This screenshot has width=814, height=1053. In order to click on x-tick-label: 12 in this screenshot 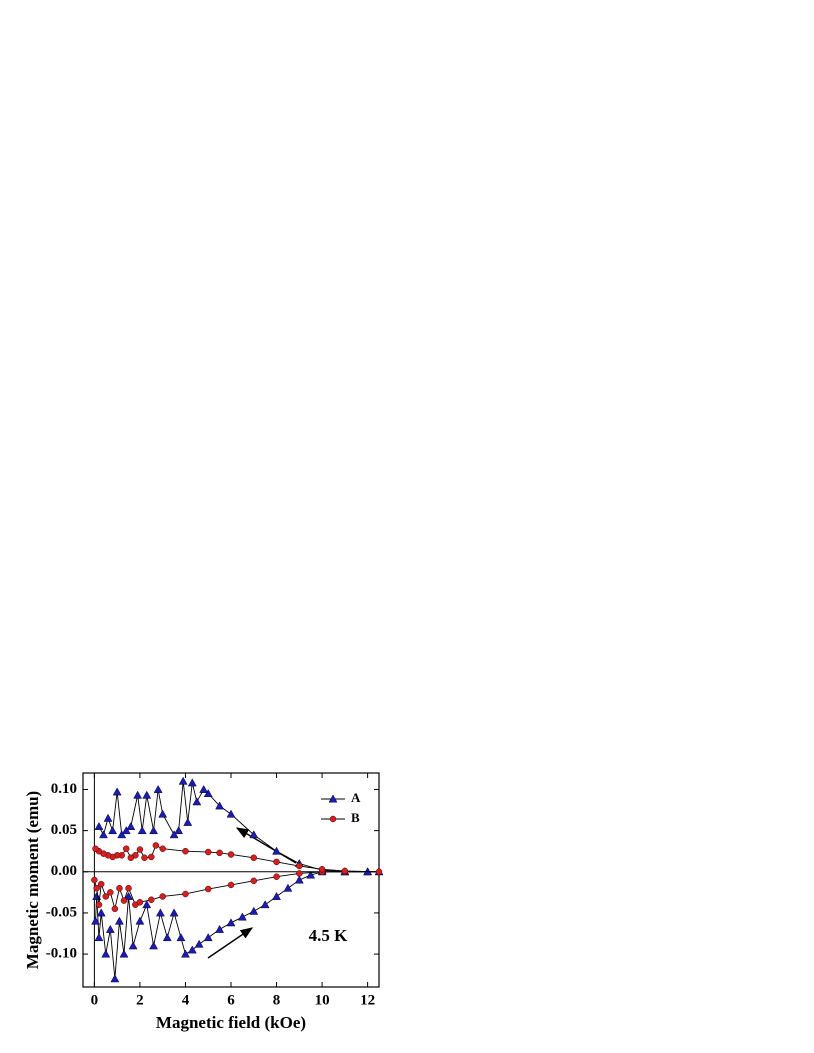, I will do `click(367, 1000)`.